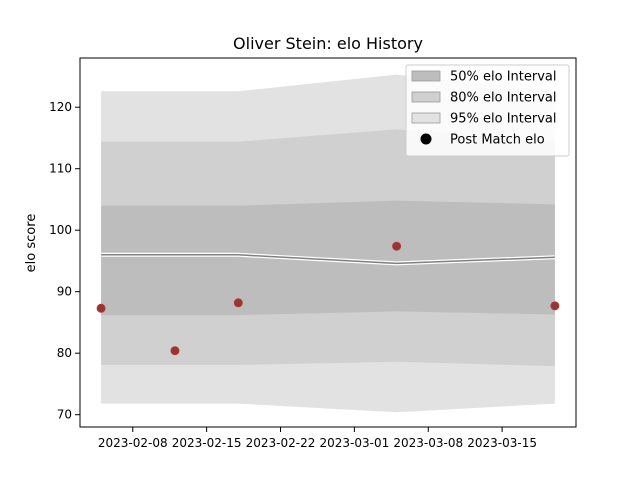 Image resolution: width=640 pixels, height=480 pixels. I want to click on x-tick-label: 2023-02-22, so click(281, 443).